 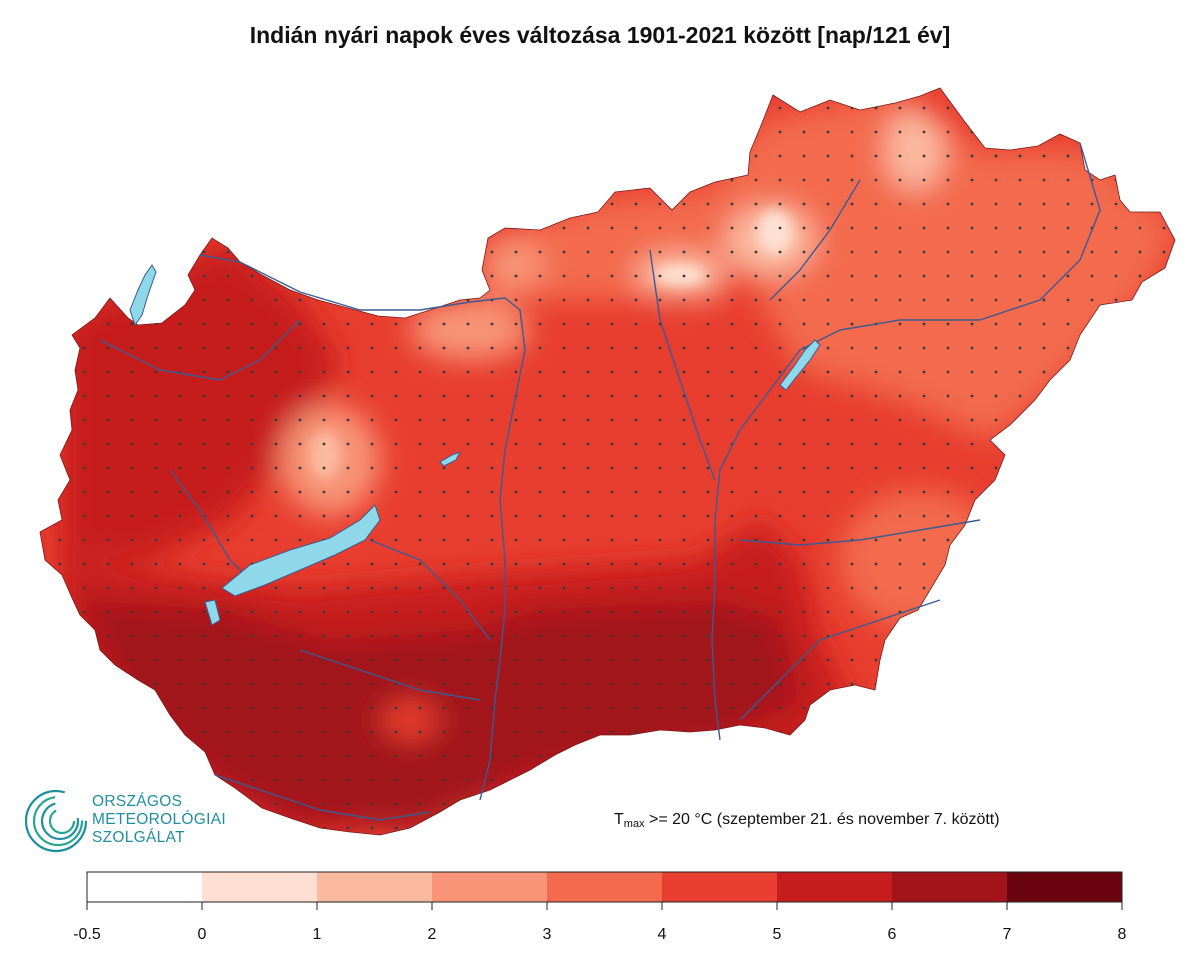 What do you see at coordinates (87, 934) in the screenshot?
I see `legend-tick-label: -0.5` at bounding box center [87, 934].